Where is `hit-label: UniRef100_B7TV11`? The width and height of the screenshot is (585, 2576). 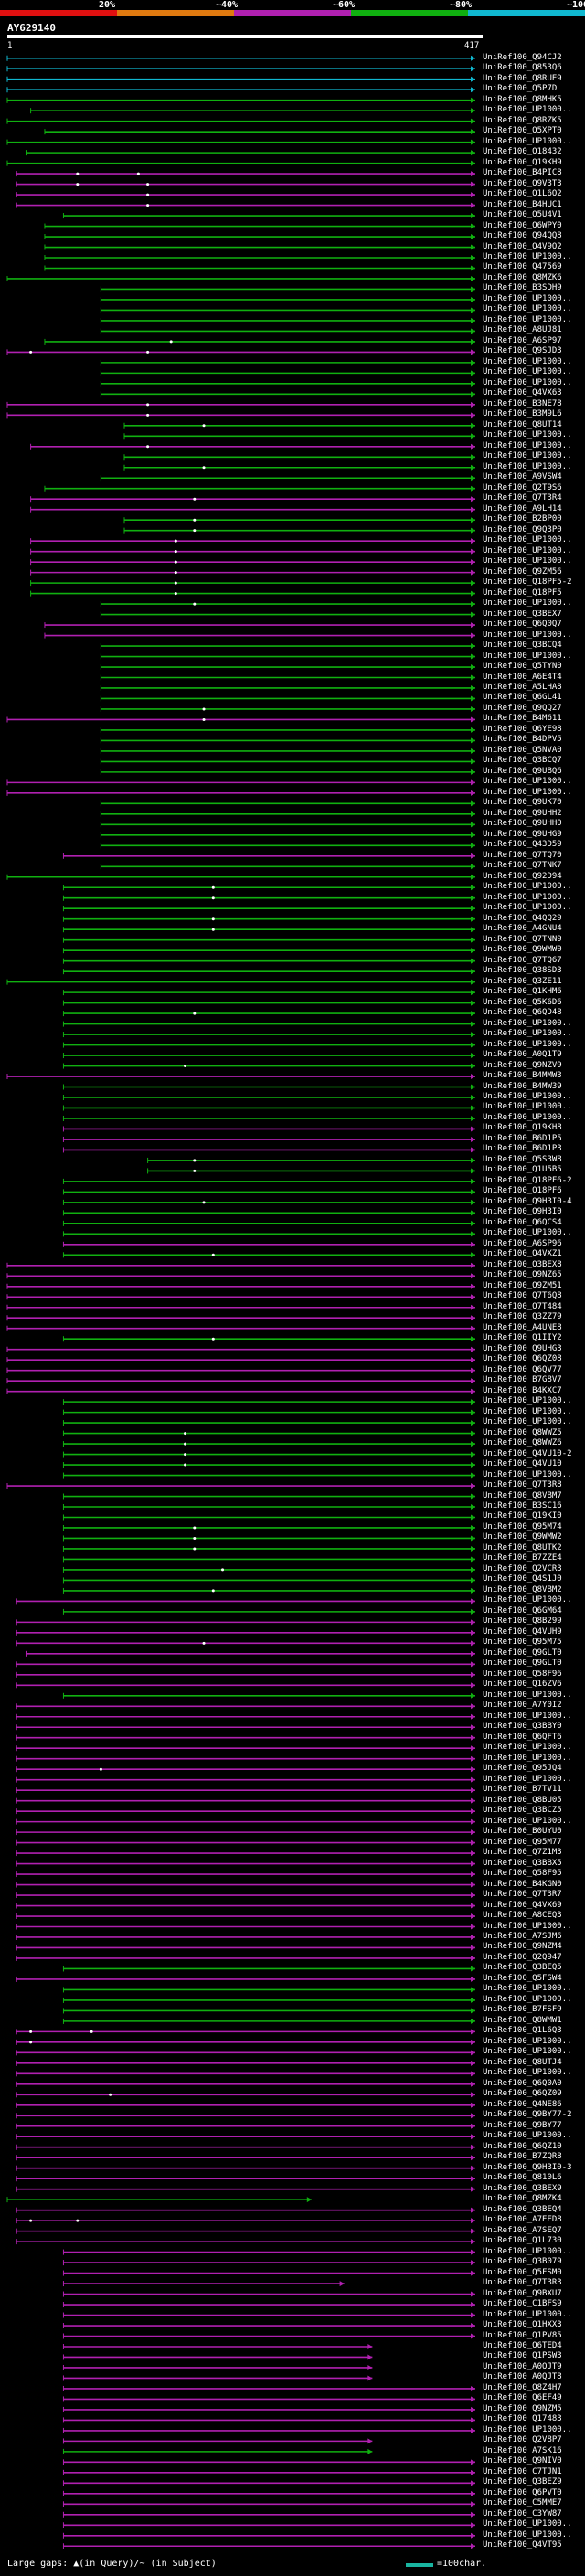
hit-label: UniRef100_B7TV11 is located at coordinates (522, 1790).